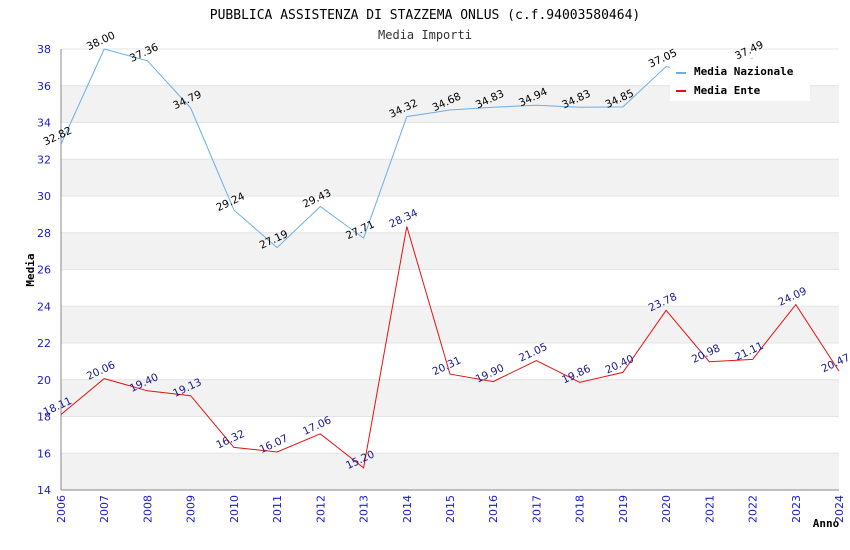 The width and height of the screenshot is (850, 550). I want to click on x-tick-label: 2015, so click(450, 509).